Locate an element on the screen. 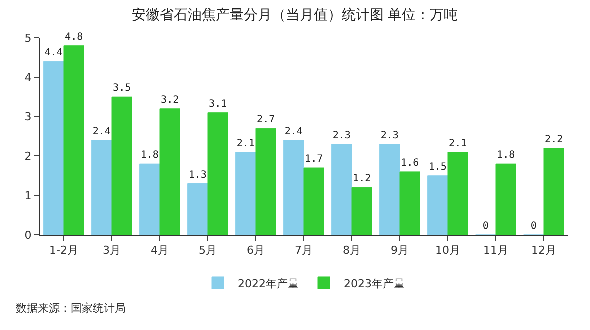  chart-title: 安徽省石油焦产量分月（当月值）统计图 单位：万吨 is located at coordinates (295, 16).